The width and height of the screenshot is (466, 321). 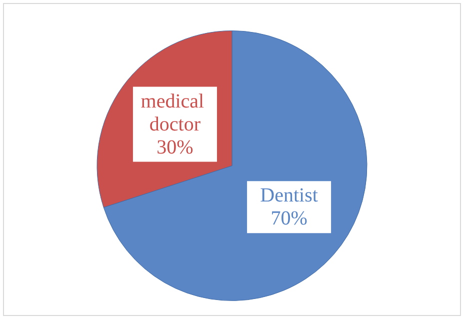 What do you see at coordinates (289, 219) in the screenshot?
I see `data-label: 70%` at bounding box center [289, 219].